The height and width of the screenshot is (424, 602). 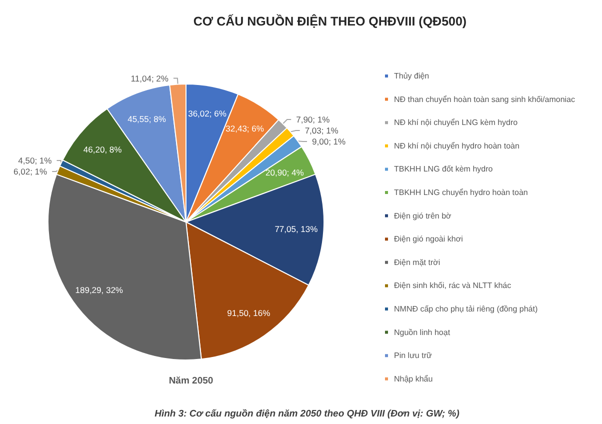 What do you see at coordinates (296, 229) in the screenshot?
I see `data-label: 77,05, 13%` at bounding box center [296, 229].